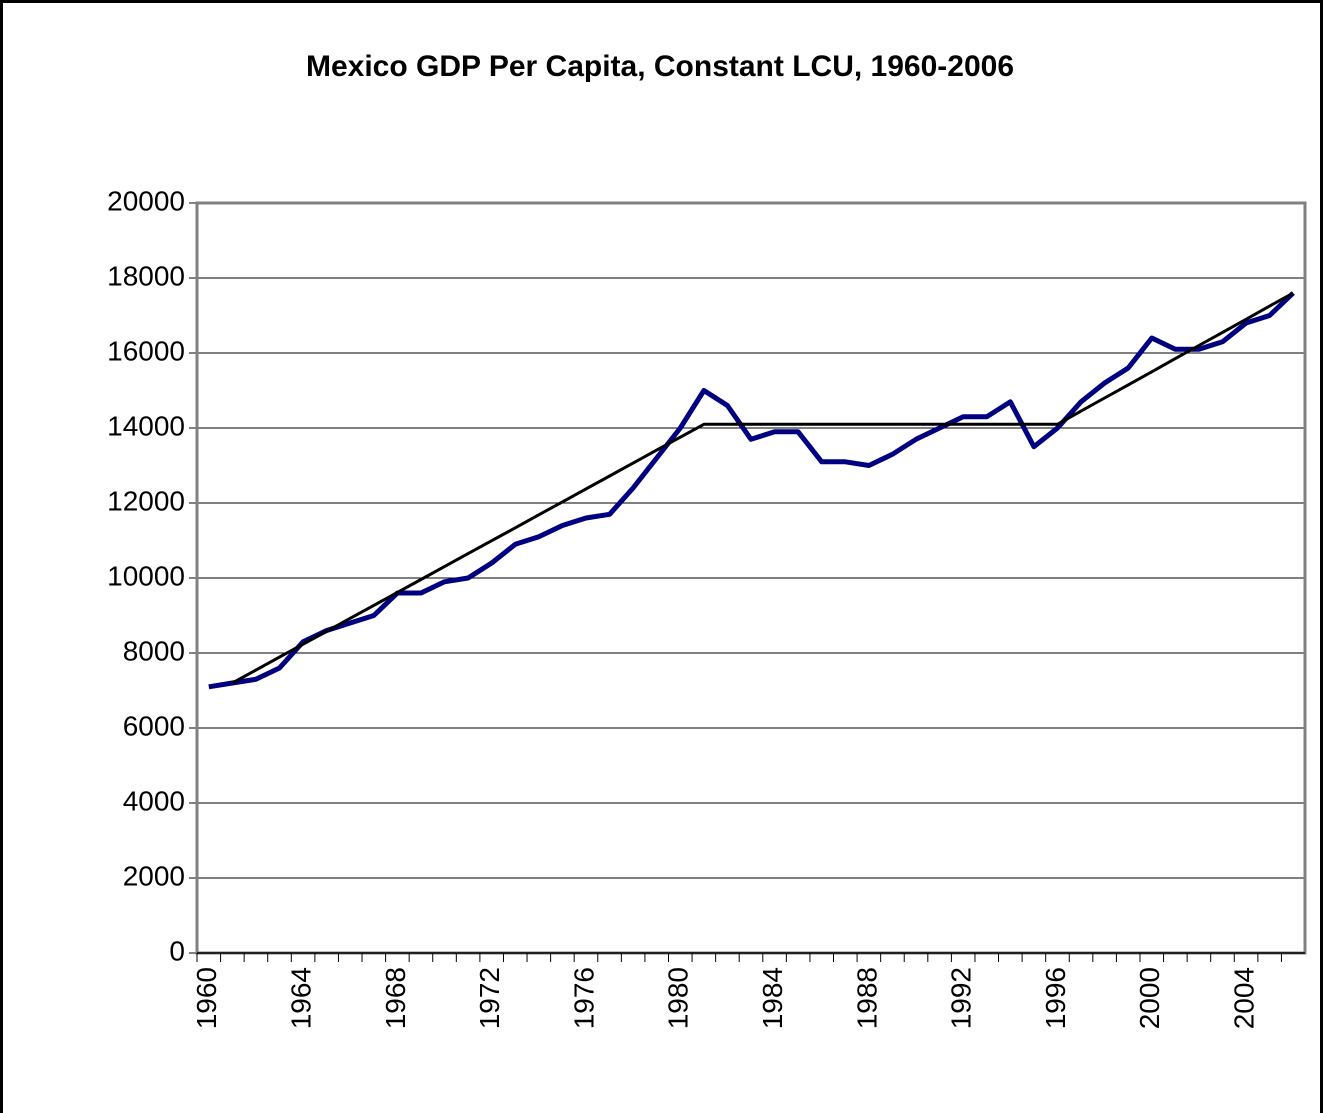  Describe the element at coordinates (154, 725) in the screenshot. I see `y-tick-label: 6000` at that location.